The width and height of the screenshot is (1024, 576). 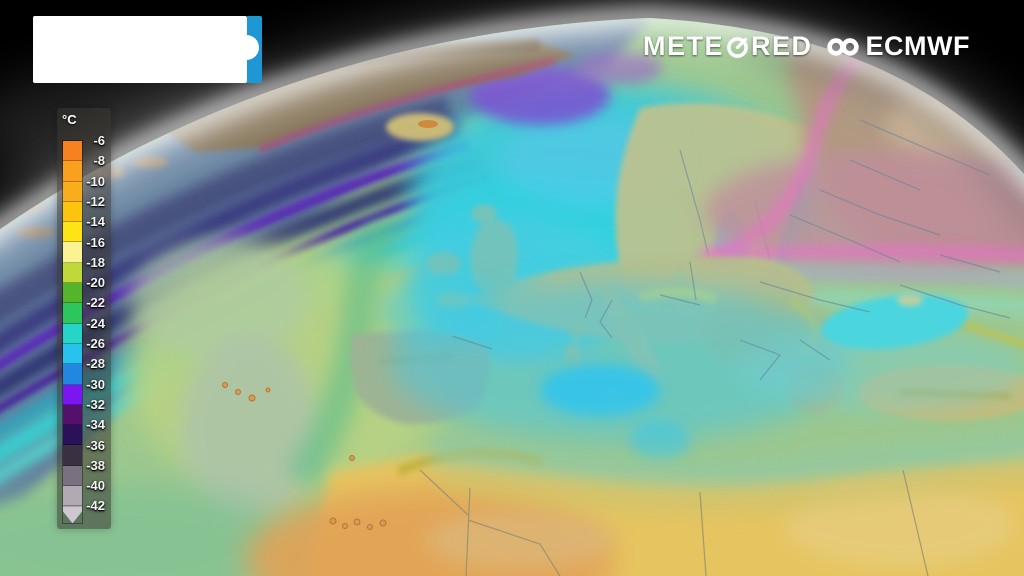 What do you see at coordinates (95, 283) in the screenshot?
I see `legend-tick-label: -20` at bounding box center [95, 283].